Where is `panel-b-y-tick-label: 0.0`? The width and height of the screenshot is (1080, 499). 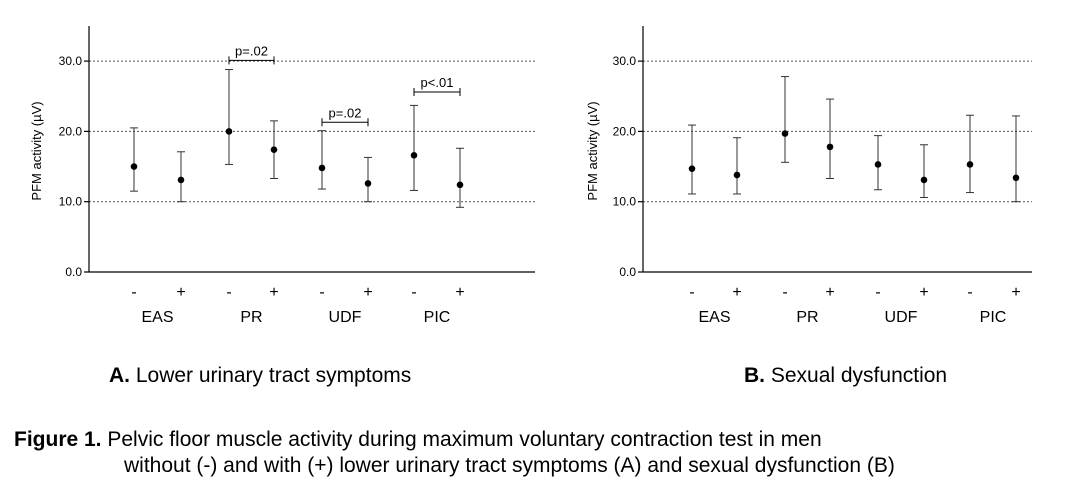
panel-b-y-tick-label: 0.0 is located at coordinates (627, 272).